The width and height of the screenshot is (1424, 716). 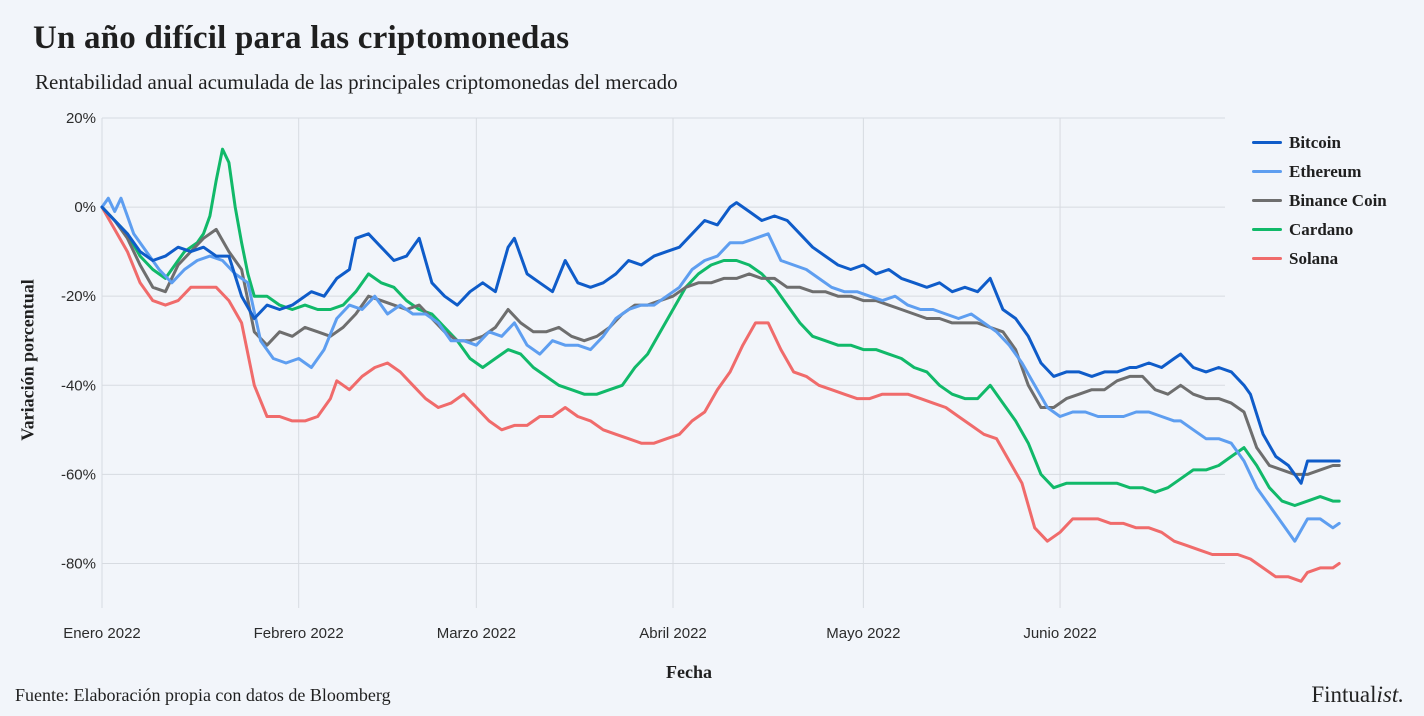 I want to click on brand-italic: ist., so click(x=1390, y=694).